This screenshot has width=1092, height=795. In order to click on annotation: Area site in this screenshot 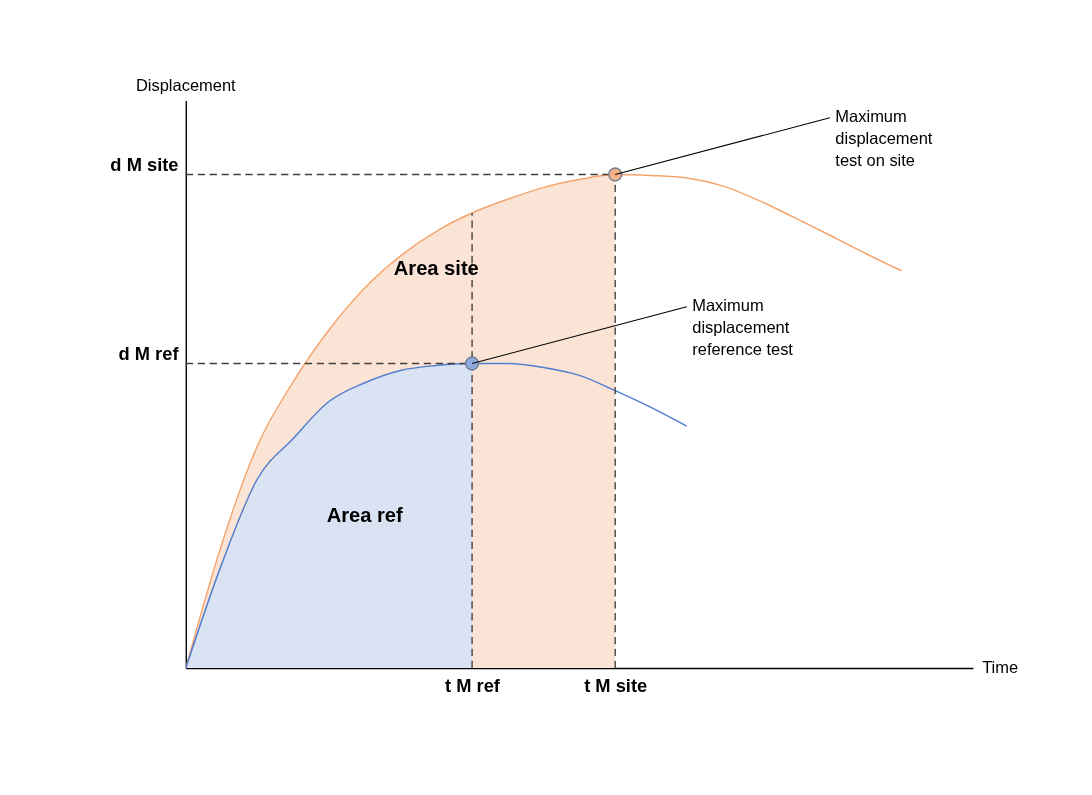, I will do `click(436, 268)`.